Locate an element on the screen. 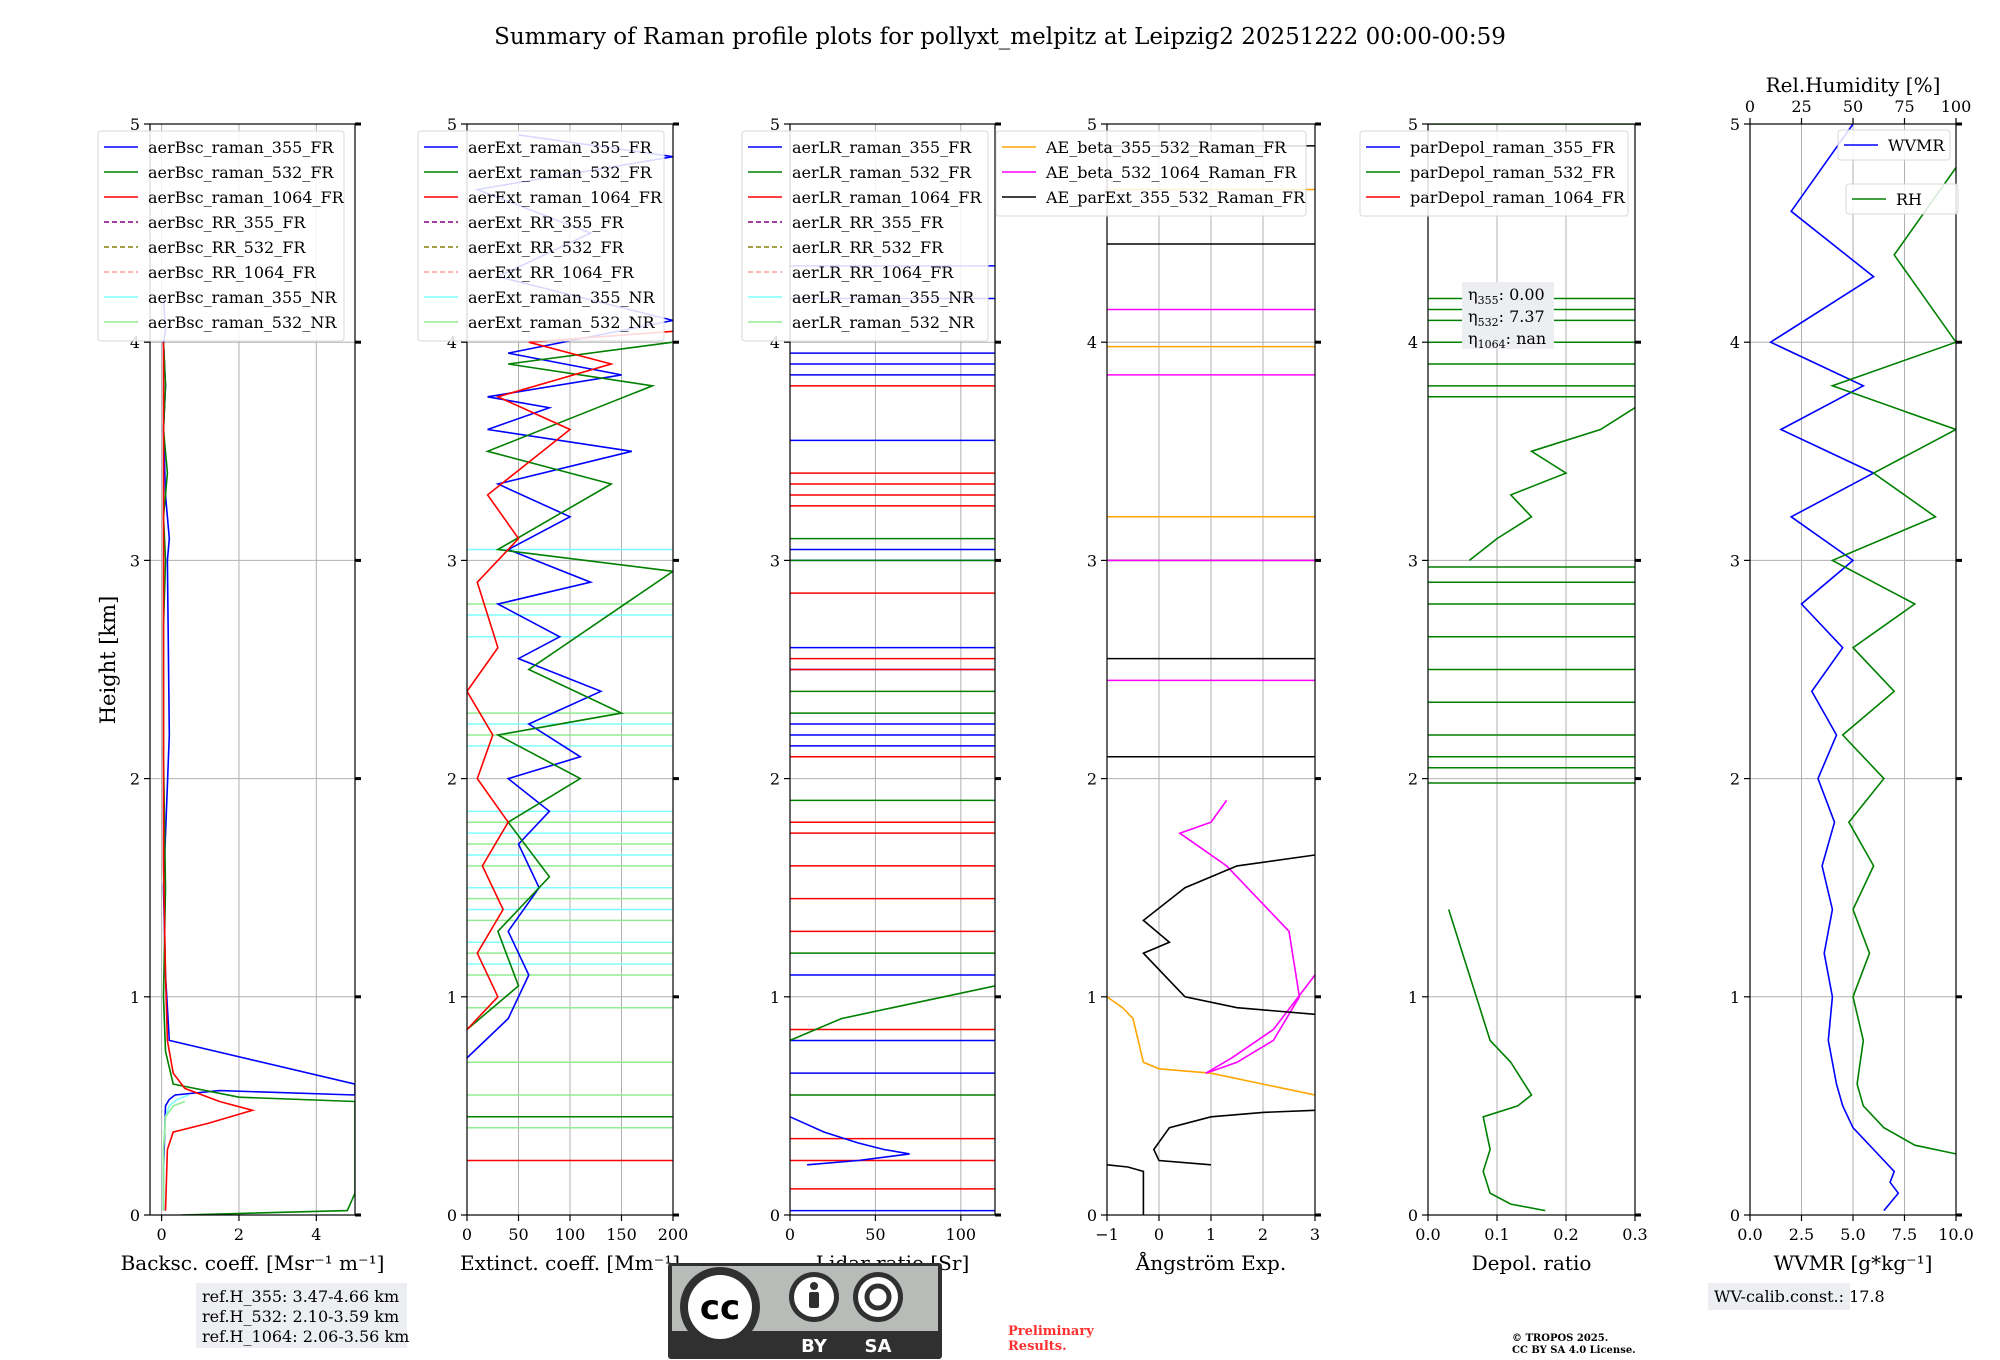 Image resolution: width=2000 pixels, height=1360 pixels. legend-label: aerLR_raman_355_FR is located at coordinates (882, 147).